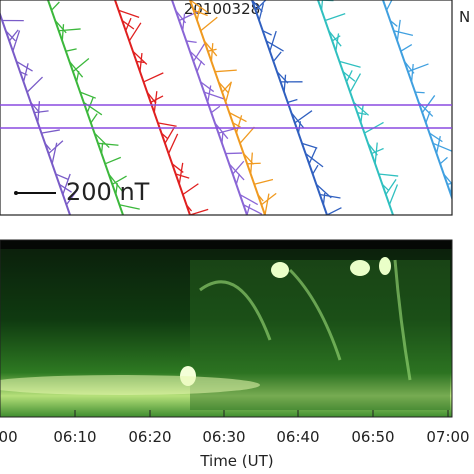 The height and width of the screenshot is (474, 474). What do you see at coordinates (74, 437) in the screenshot?
I see `x-tick-label: 06:10` at bounding box center [74, 437].